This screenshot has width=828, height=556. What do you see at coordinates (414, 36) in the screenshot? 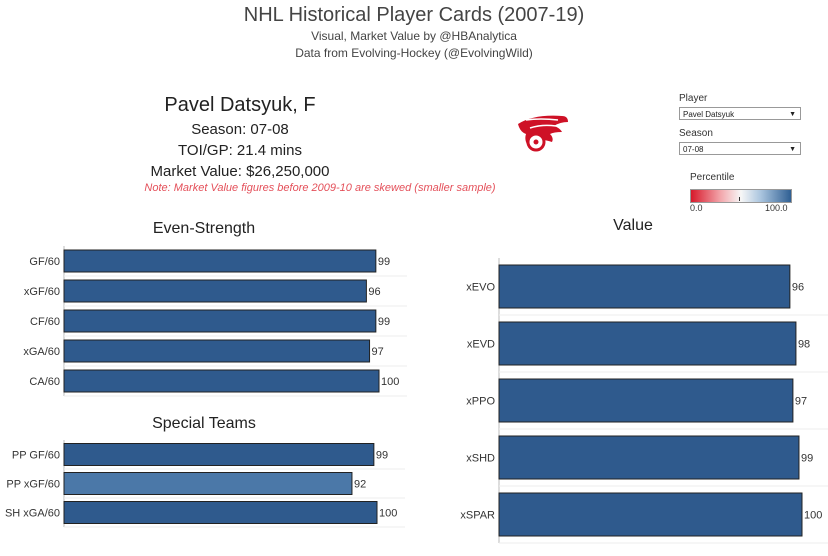
I see `dashboard-subtitle-credit: Visual, Market Value by @HBAnalytica` at bounding box center [414, 36].